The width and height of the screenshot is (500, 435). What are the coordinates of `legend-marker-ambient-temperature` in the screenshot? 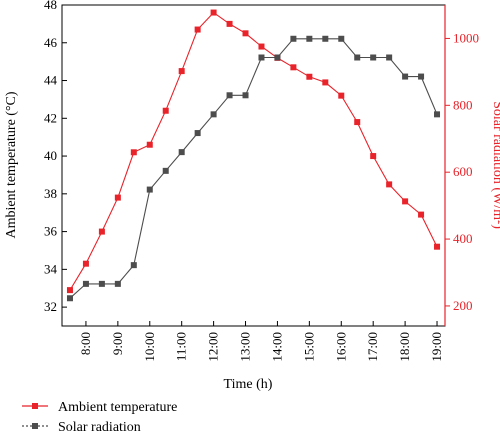 It's located at (35, 406).